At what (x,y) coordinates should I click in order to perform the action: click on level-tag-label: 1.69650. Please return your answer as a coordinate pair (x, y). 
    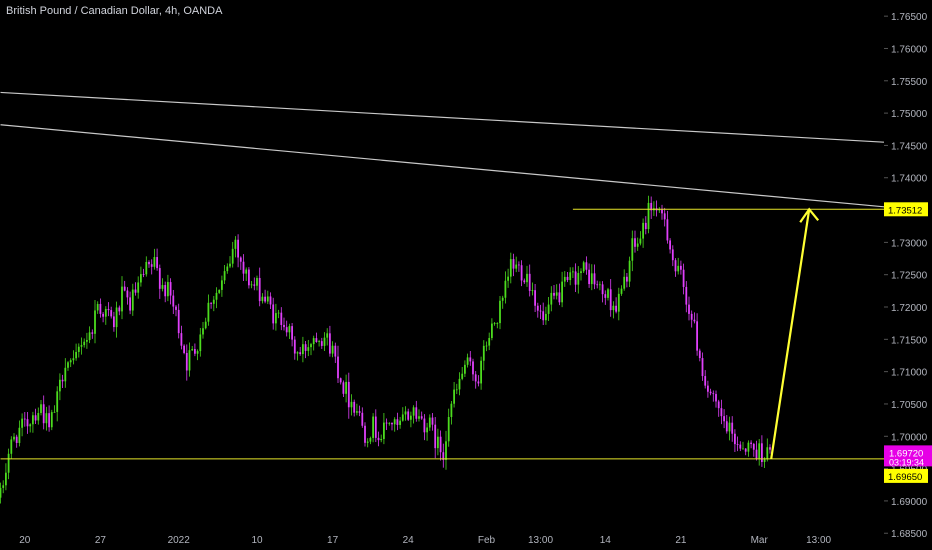
    Looking at the image, I should click on (905, 477).